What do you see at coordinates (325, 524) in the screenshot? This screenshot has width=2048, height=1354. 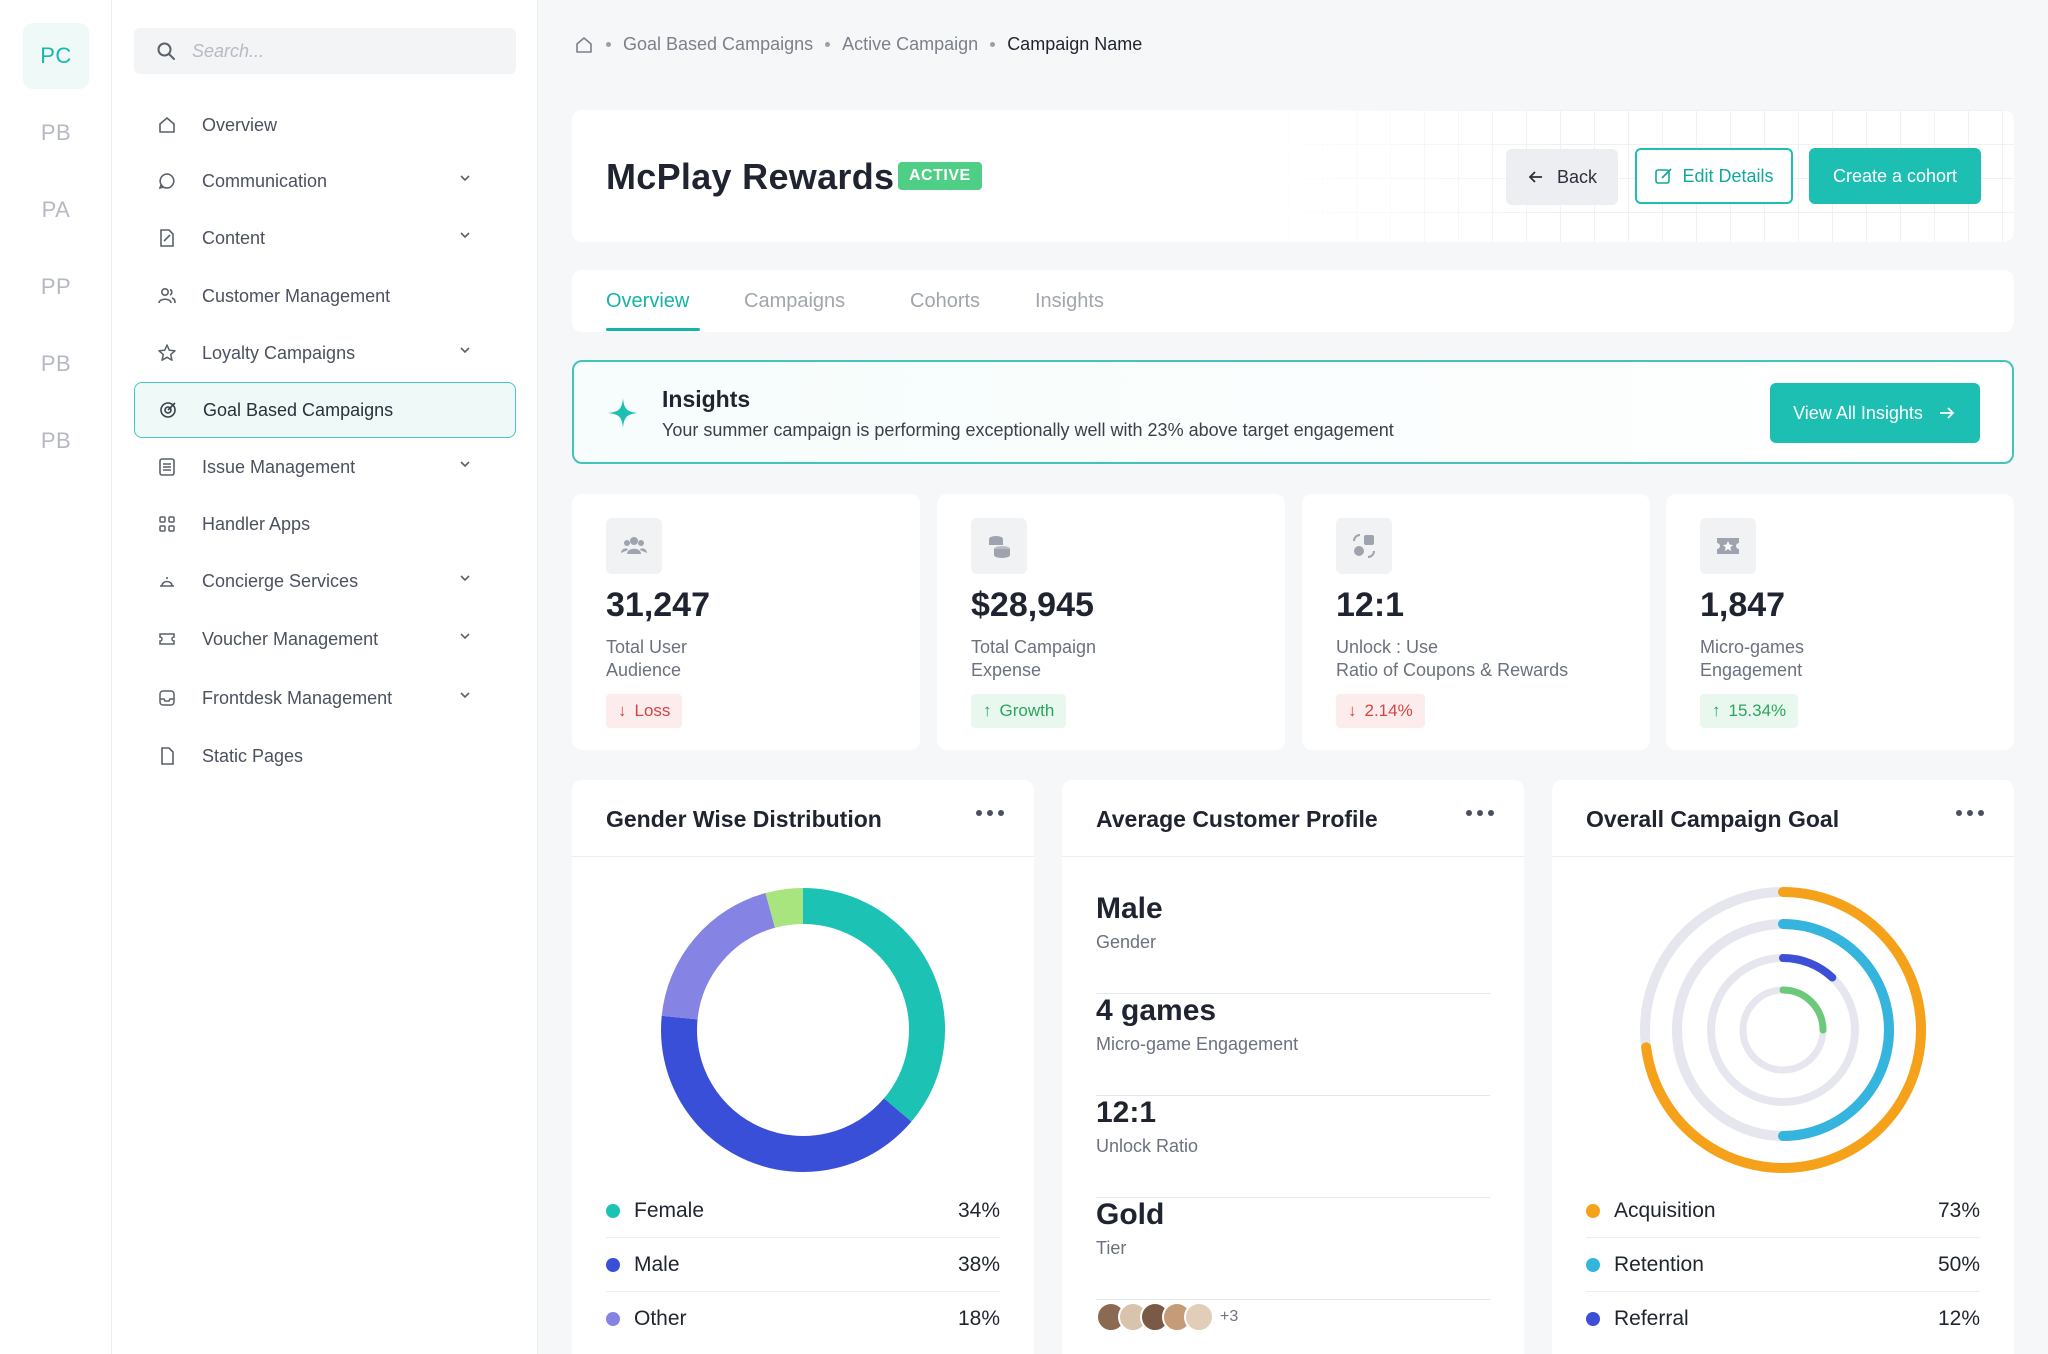 I see `sidebar-item-handler-apps: Handler Apps` at bounding box center [325, 524].